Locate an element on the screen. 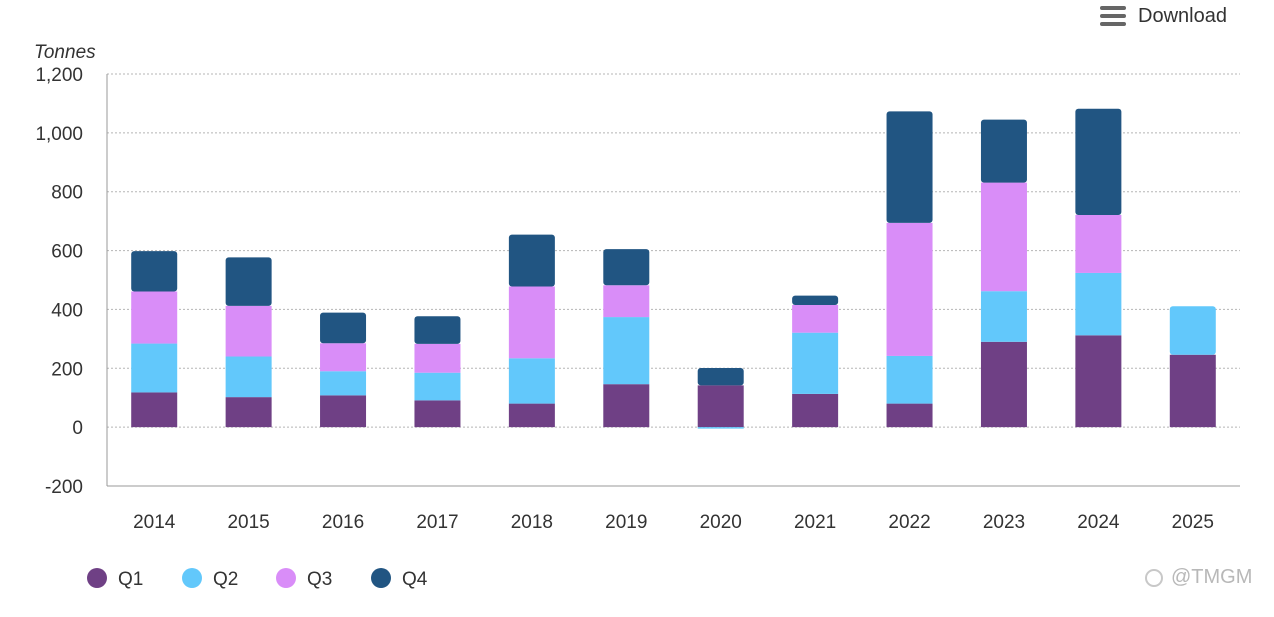  bar-2022-Q4 is located at coordinates (909, 167).